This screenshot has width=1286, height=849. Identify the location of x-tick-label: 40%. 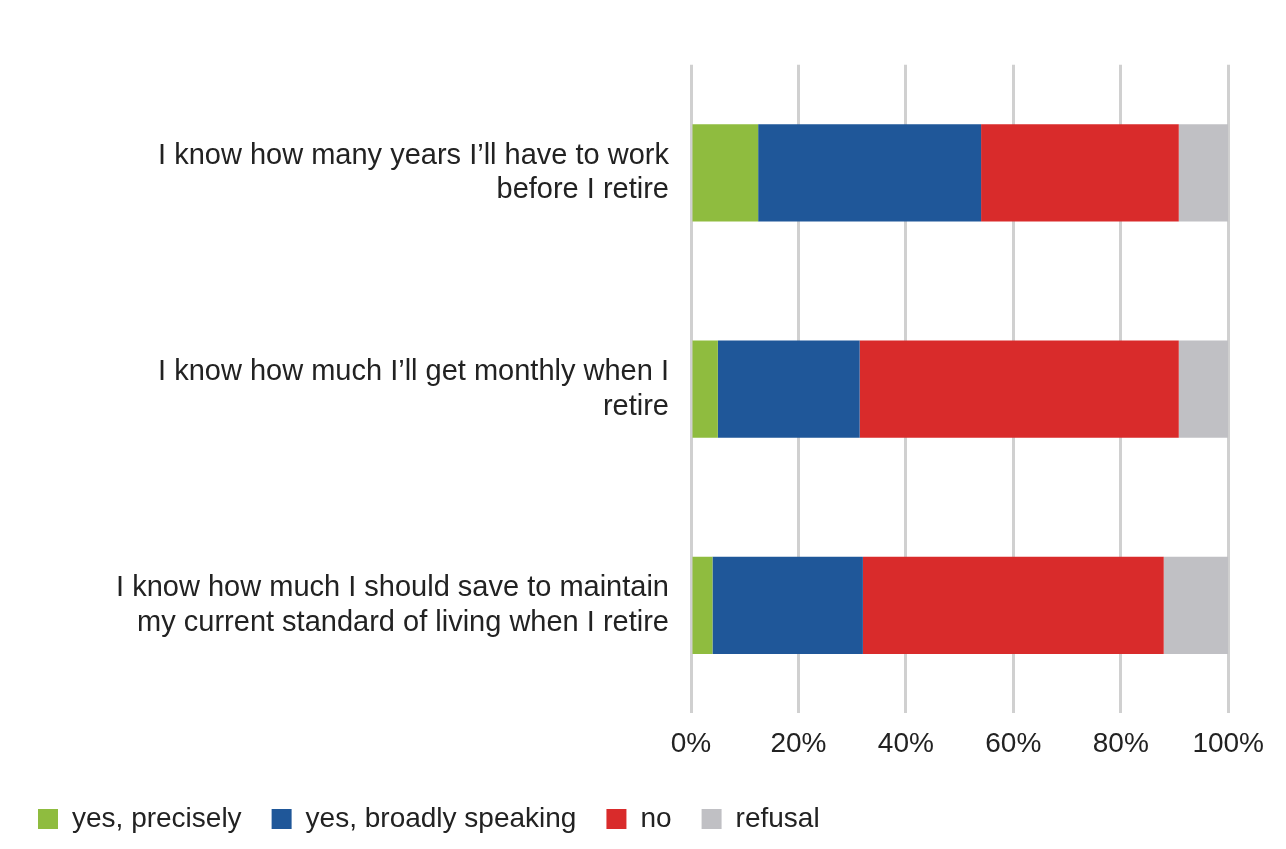
(905, 742).